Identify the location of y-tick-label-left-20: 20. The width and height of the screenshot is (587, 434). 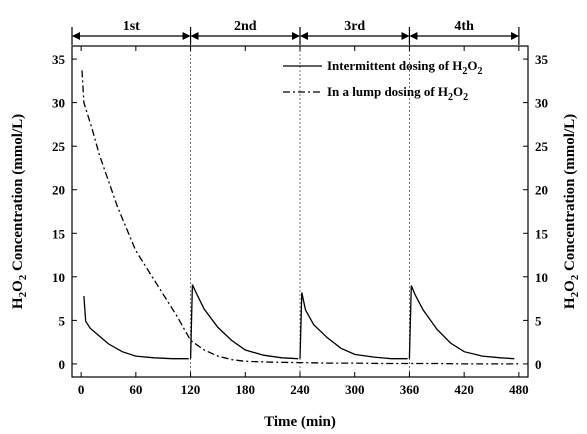
(58, 190).